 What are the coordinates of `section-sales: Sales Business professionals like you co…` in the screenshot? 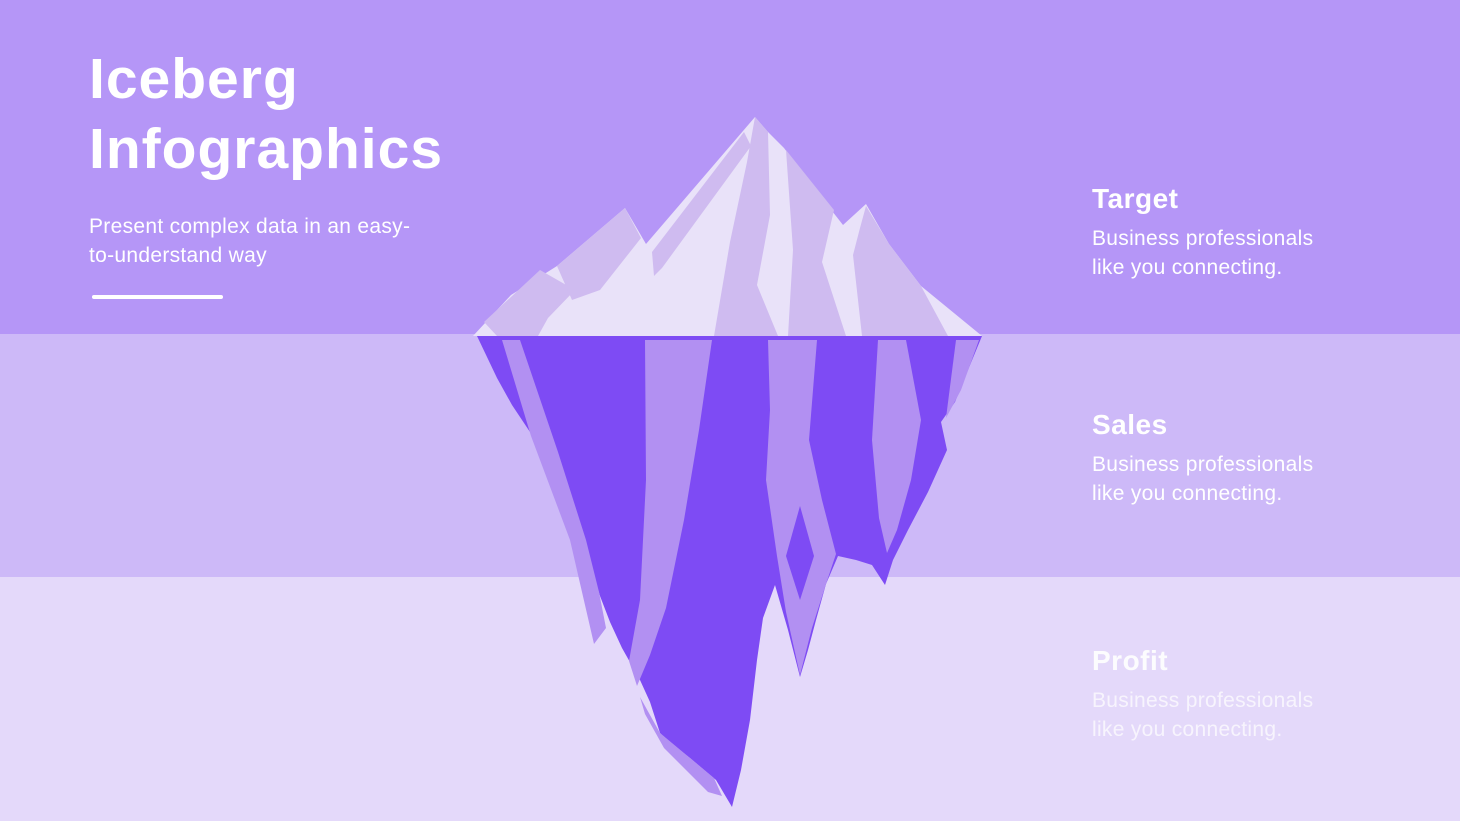 It's located at (1222, 458).